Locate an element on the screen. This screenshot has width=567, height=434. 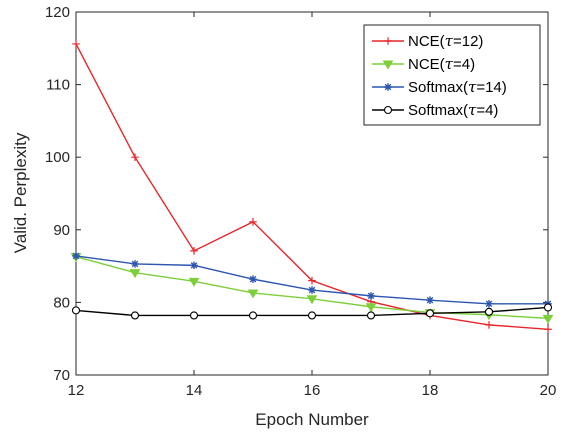
legend-label: NCE(τ=12) is located at coordinates (445, 41).